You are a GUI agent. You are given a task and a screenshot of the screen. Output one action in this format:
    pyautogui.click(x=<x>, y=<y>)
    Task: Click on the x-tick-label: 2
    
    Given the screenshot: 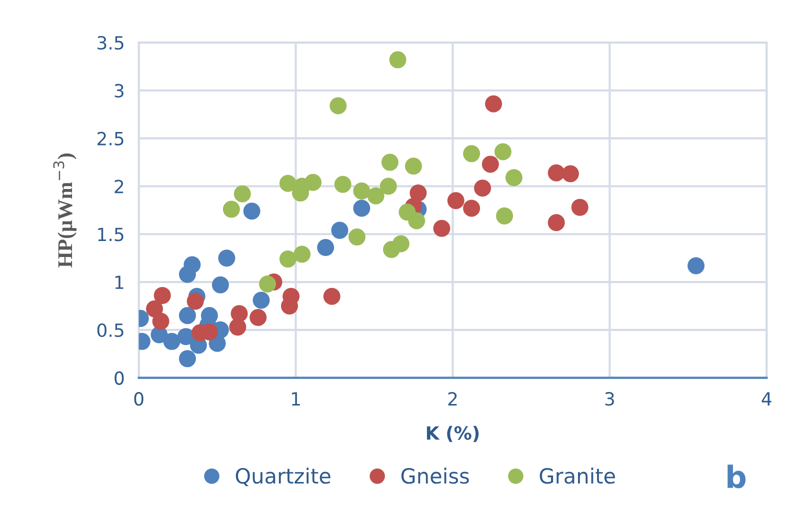 What is the action you would take?
    pyautogui.click(x=452, y=399)
    